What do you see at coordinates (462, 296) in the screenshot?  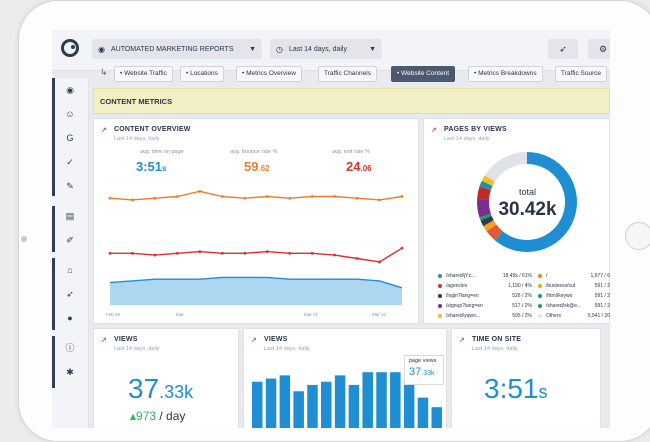 I see `legend-label: /login?lang=en` at bounding box center [462, 296].